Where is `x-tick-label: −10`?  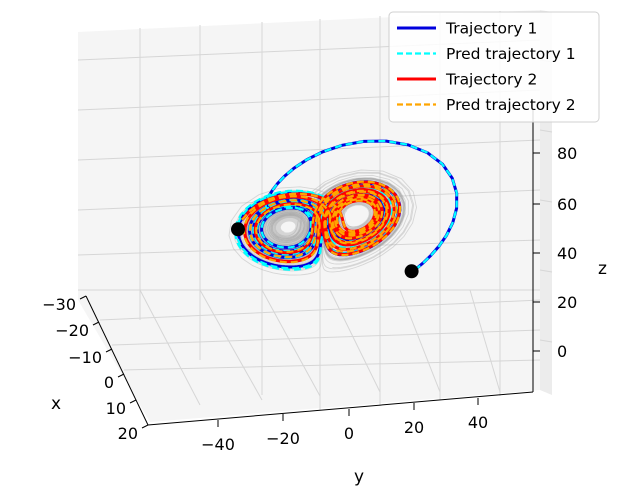 x-tick-label: −10 is located at coordinates (85, 357).